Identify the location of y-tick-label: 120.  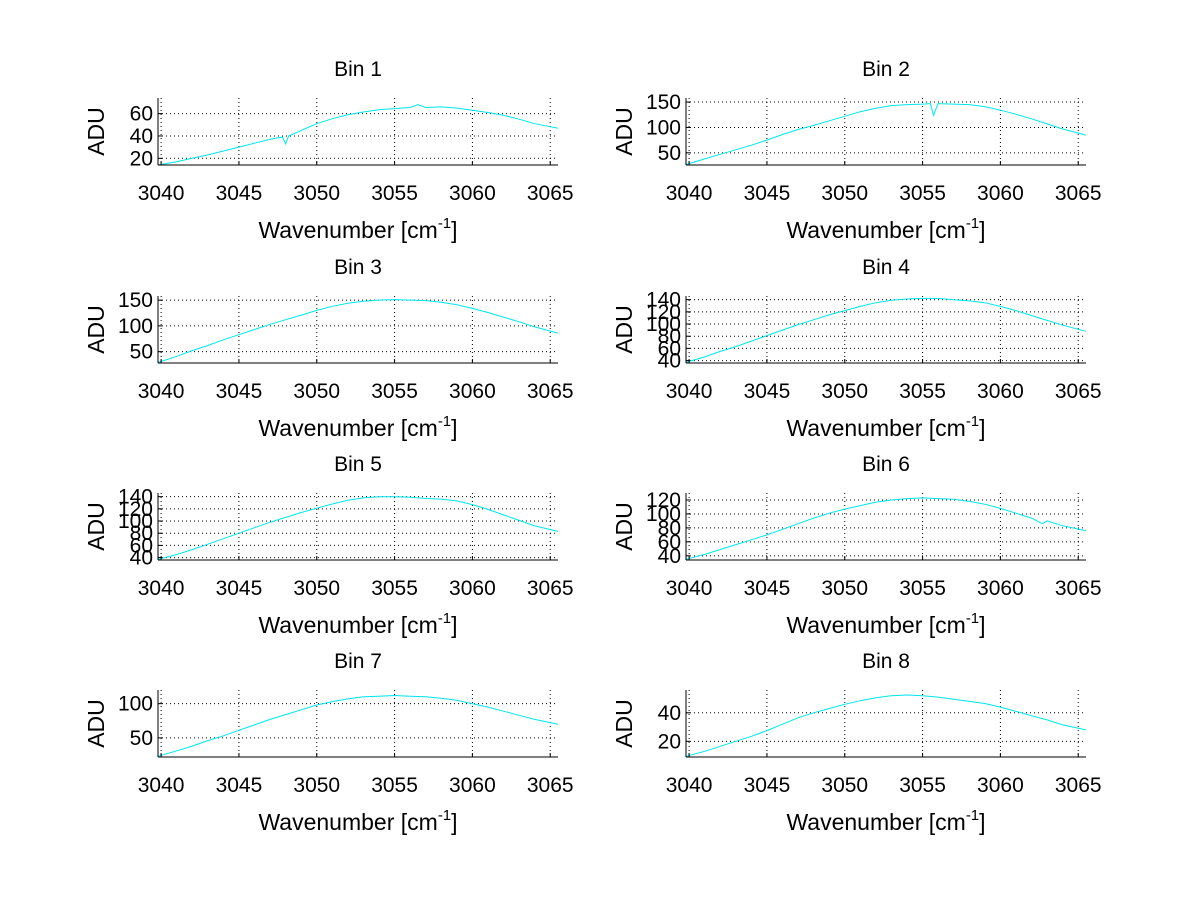
(135, 509).